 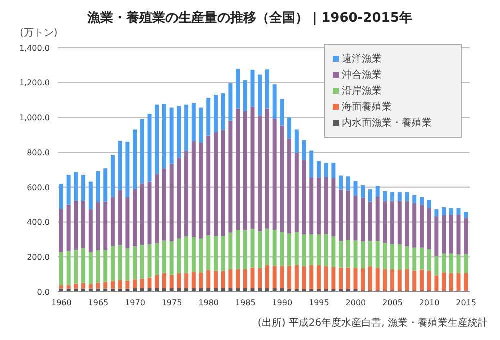 What do you see at coordinates (362, 91) in the screenshot?
I see `legend-label: 沿岸漁業` at bounding box center [362, 91].